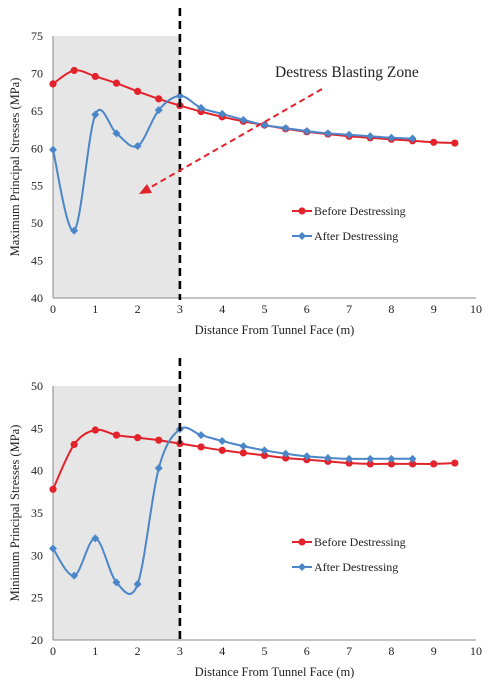 This screenshot has height=700, width=496. What do you see at coordinates (37, 640) in the screenshot?
I see `y-tick-label: 20` at bounding box center [37, 640].